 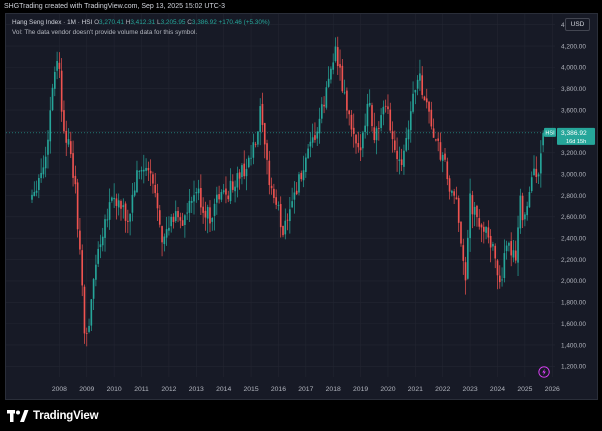 I want to click on tradingview-logo: TradingView, so click(x=53, y=416).